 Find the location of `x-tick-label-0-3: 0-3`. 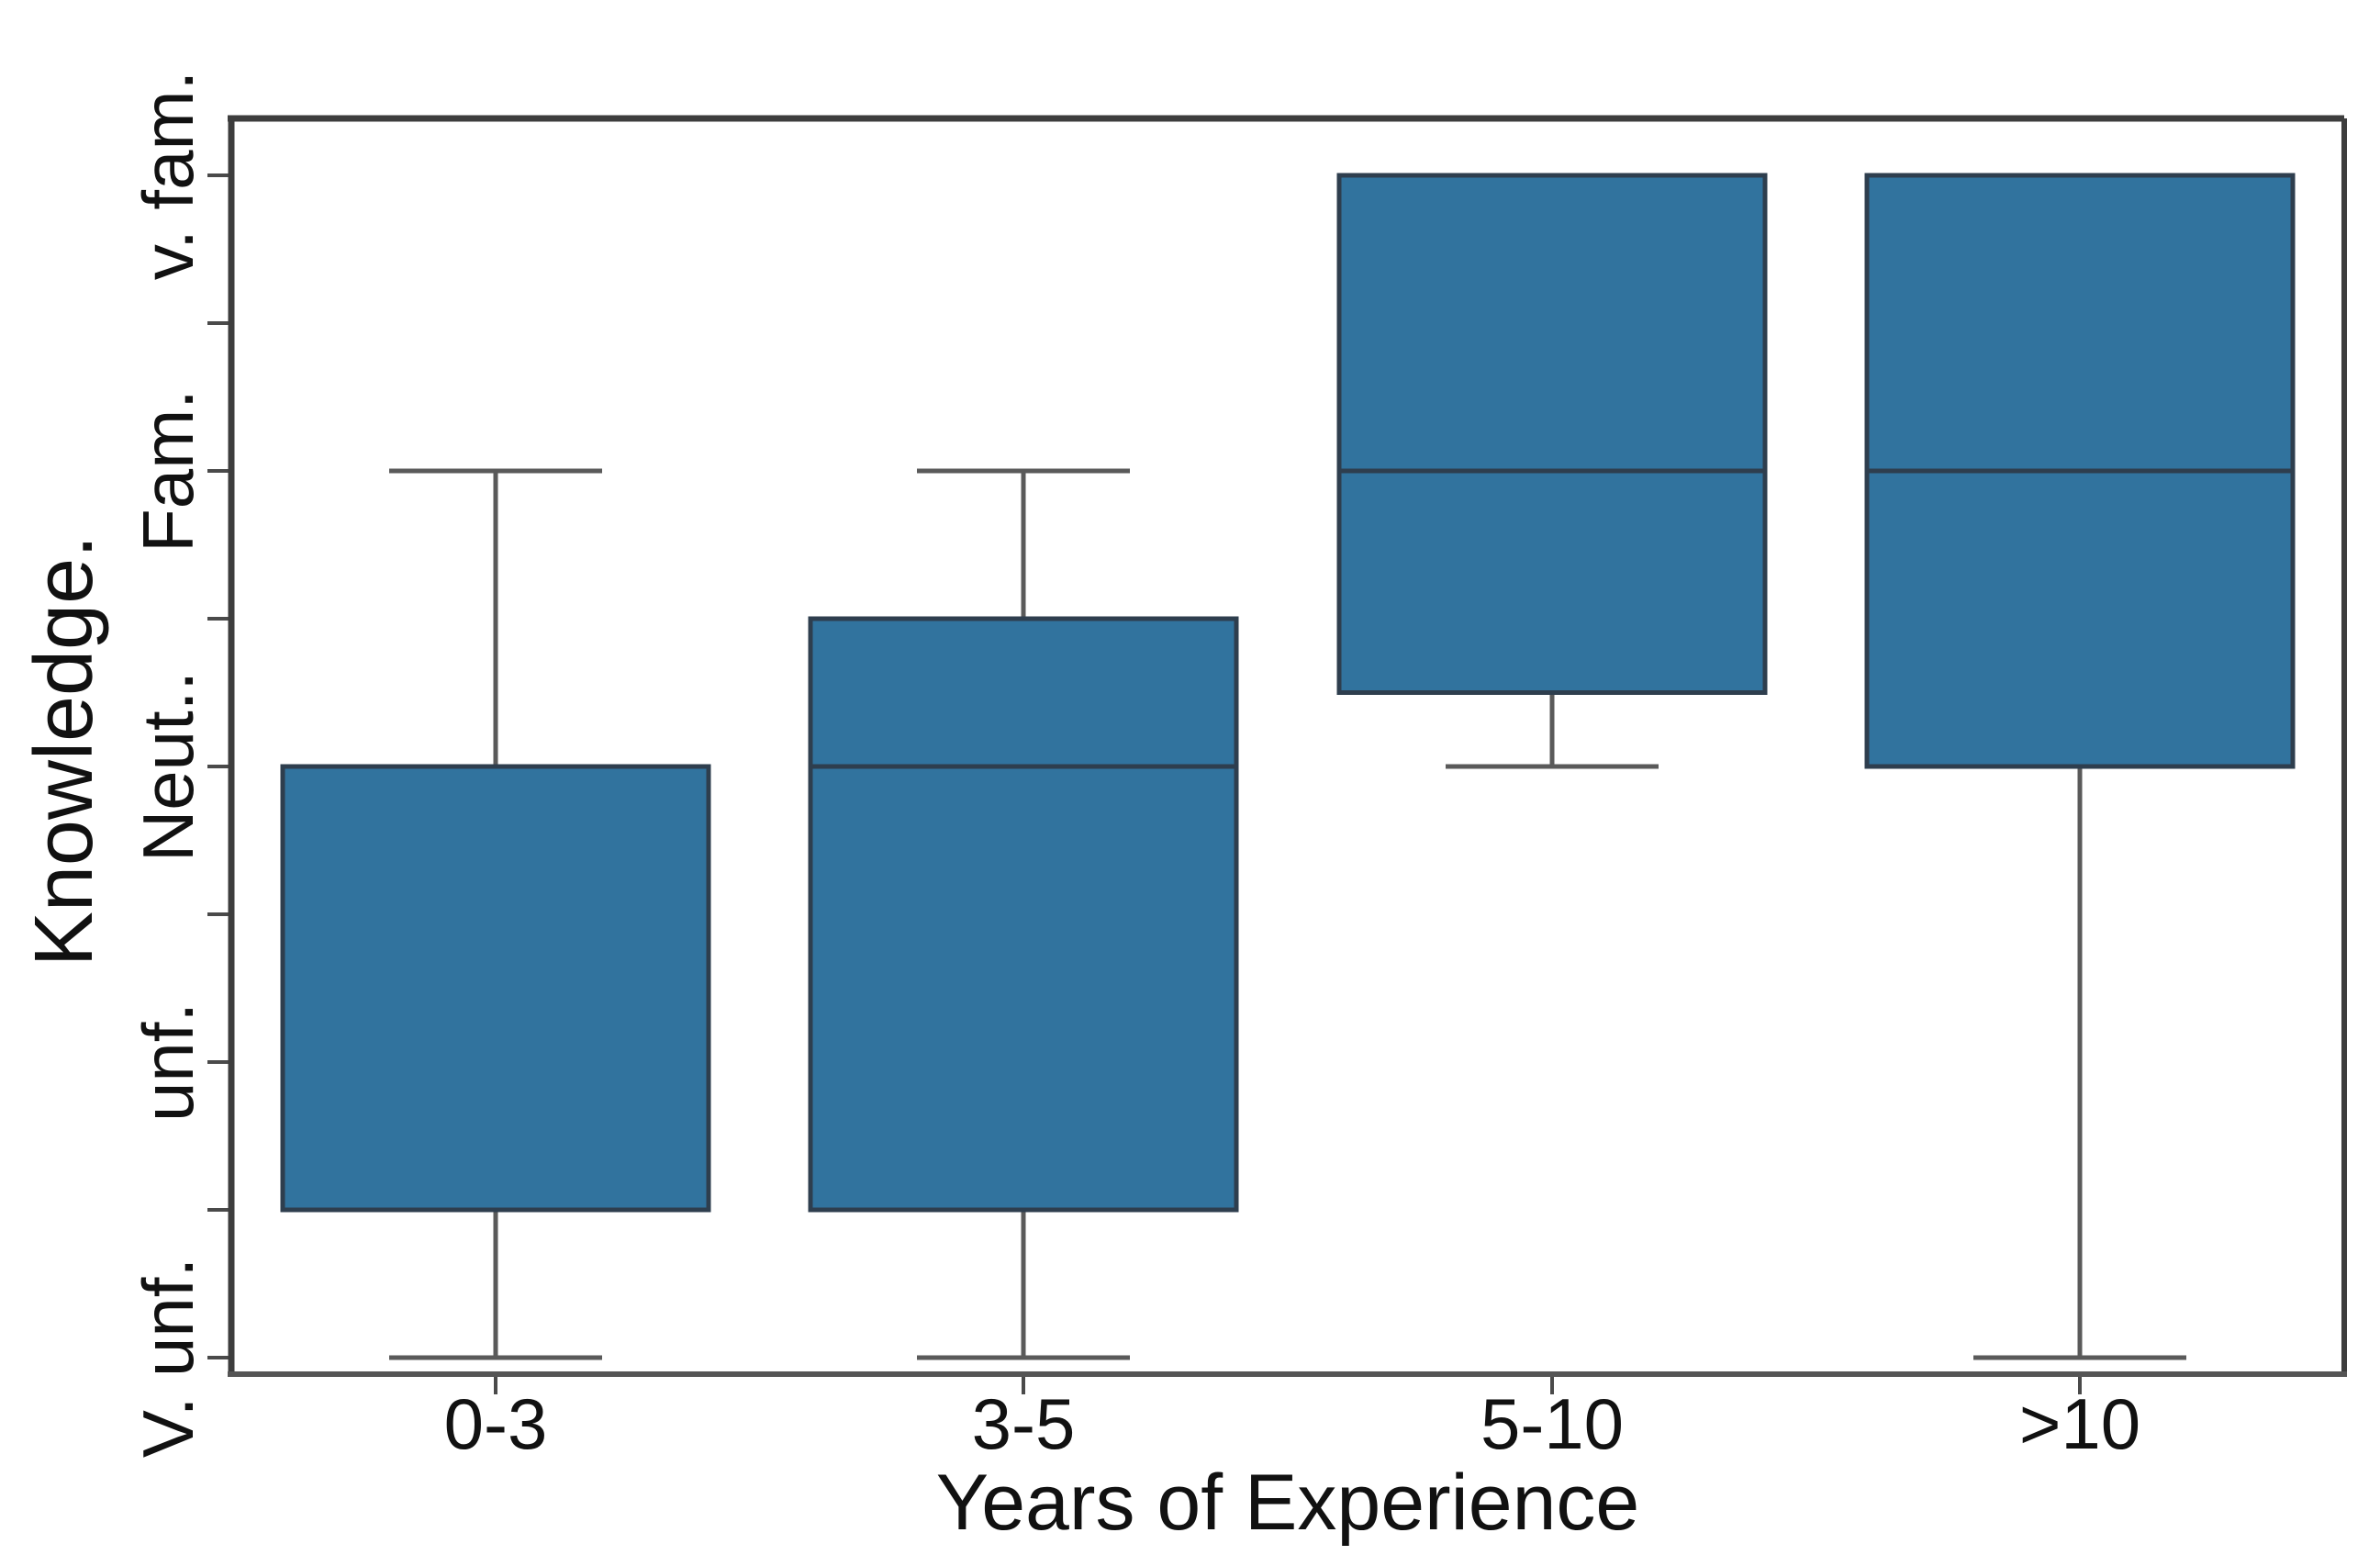

x-tick-label-0-3: 0-3 is located at coordinates (495, 1423).